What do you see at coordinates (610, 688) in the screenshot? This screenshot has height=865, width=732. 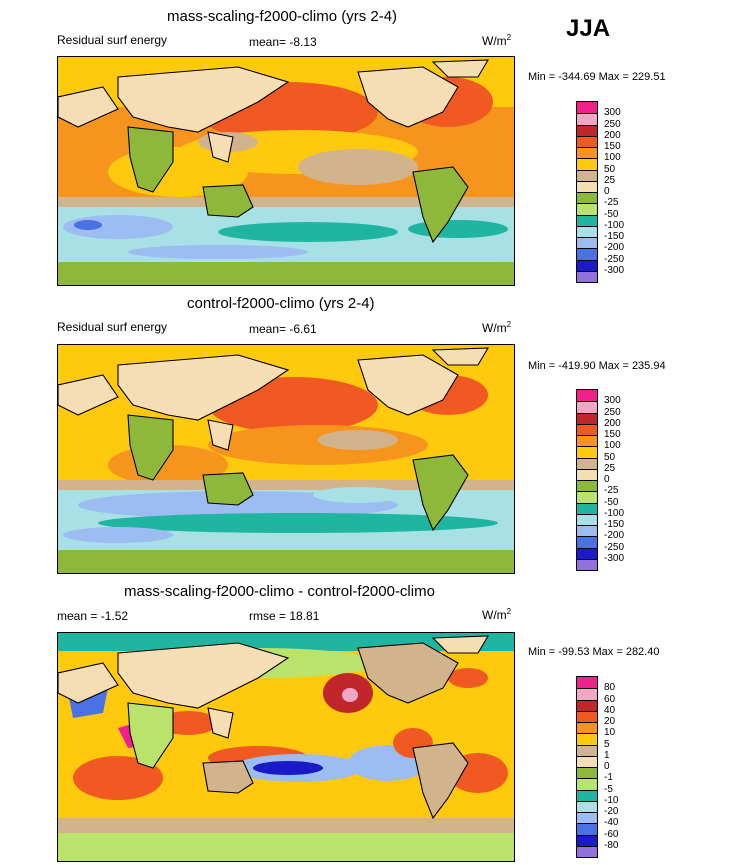 I see `colorbar-tick-label: 80` at bounding box center [610, 688].